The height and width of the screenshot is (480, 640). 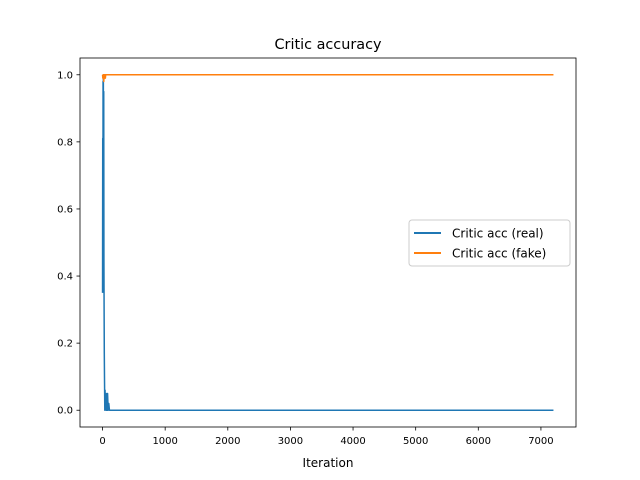 What do you see at coordinates (227, 441) in the screenshot?
I see `x-tick-label: 2000` at bounding box center [227, 441].